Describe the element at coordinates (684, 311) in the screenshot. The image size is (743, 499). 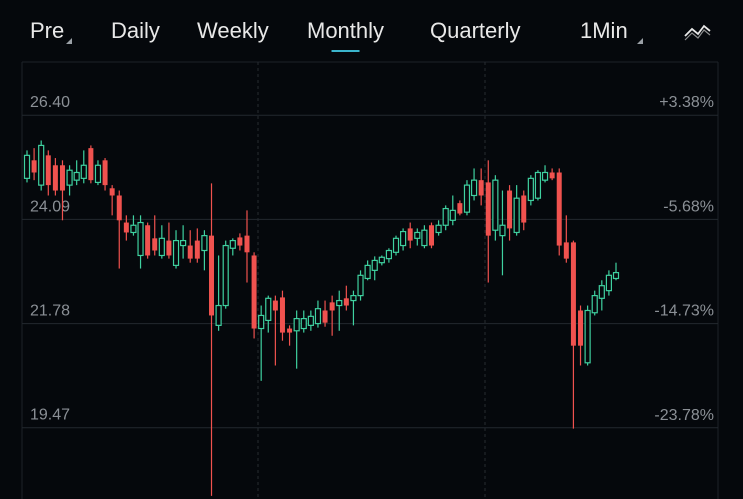
I see `y2-tick-label: -14.73%` at that location.